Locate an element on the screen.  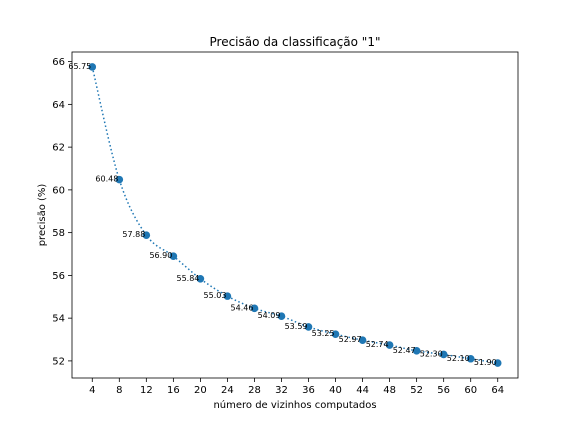
data-label: 53.25 is located at coordinates (323, 333).